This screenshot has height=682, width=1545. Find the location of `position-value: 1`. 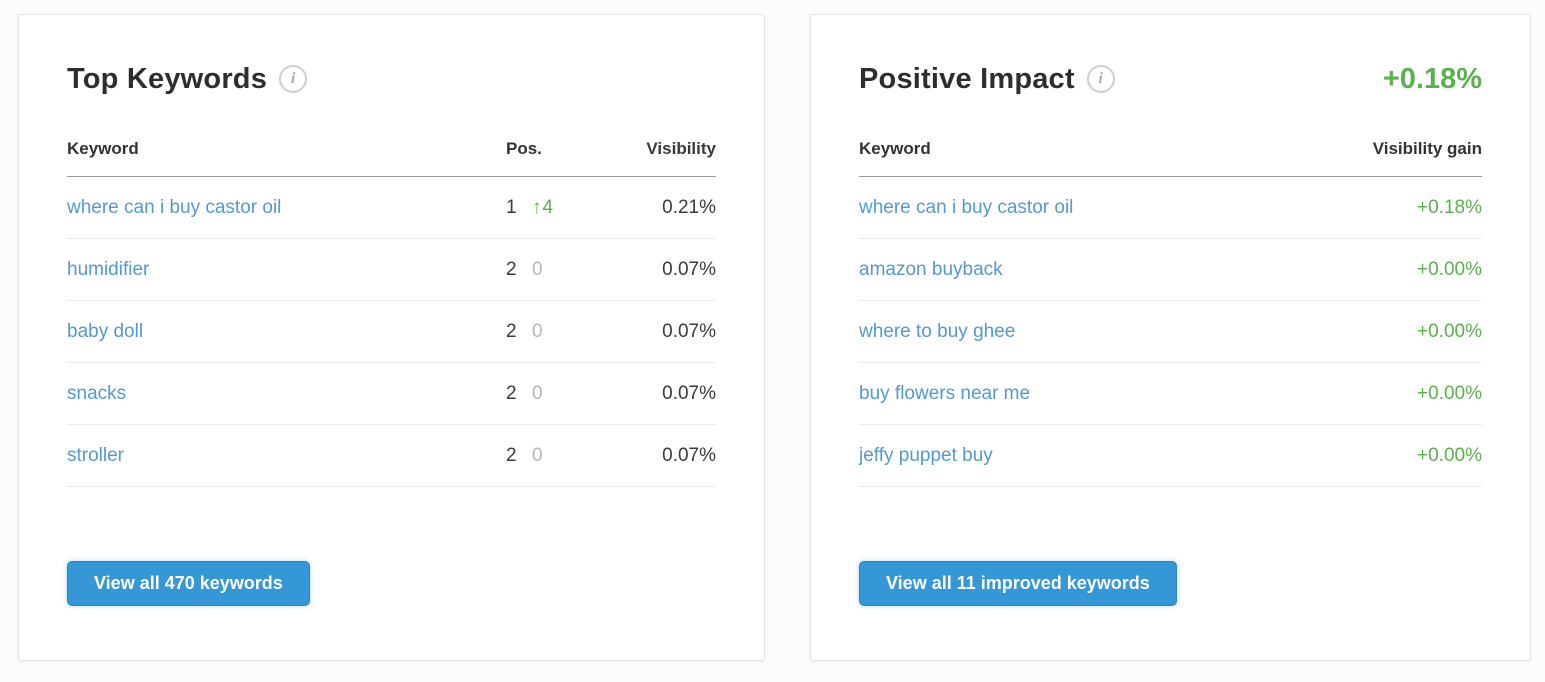

position-value: 1 is located at coordinates (511, 207).